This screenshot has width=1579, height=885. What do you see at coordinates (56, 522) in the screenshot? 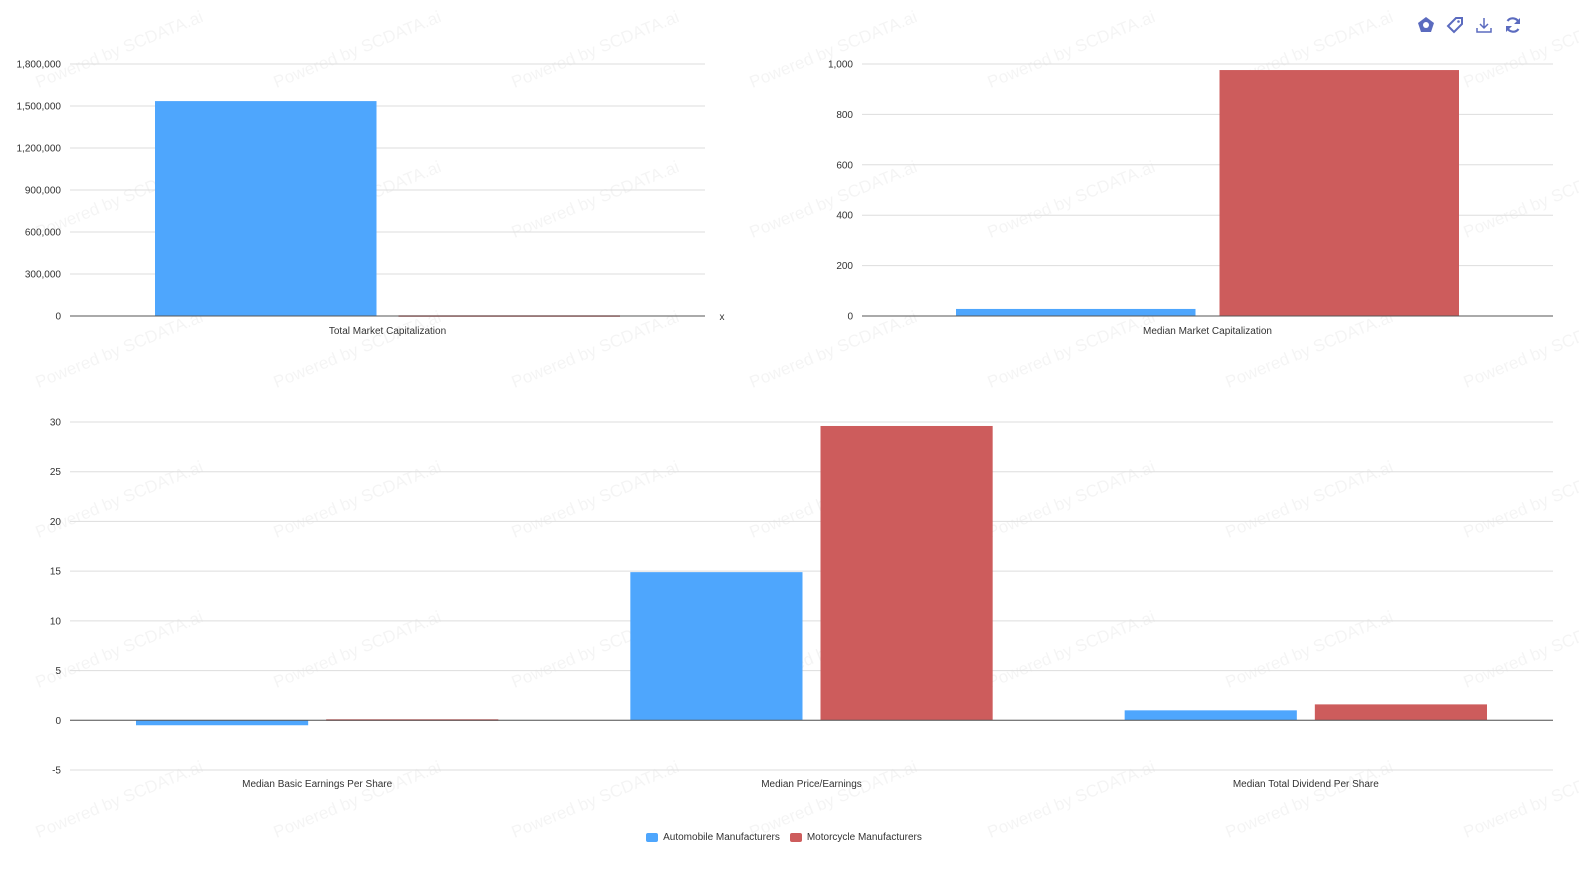
I see `y-tick-label: 20` at bounding box center [56, 522].